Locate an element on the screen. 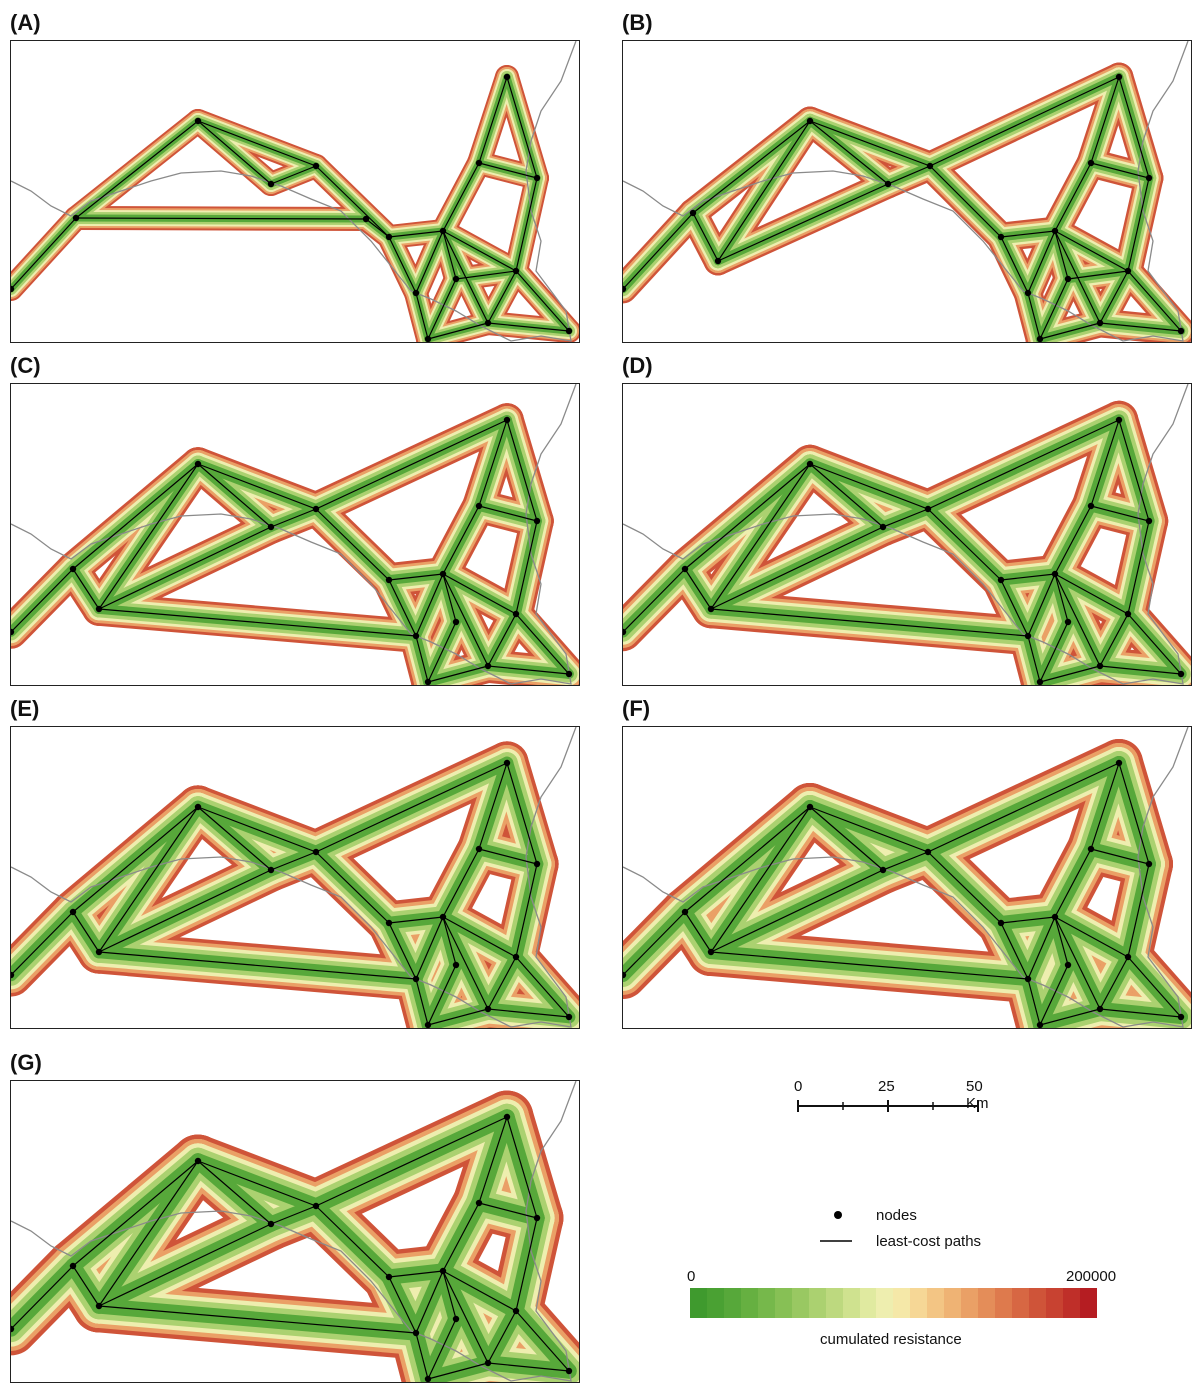  panel-label-c: (C) is located at coordinates (25, 365).